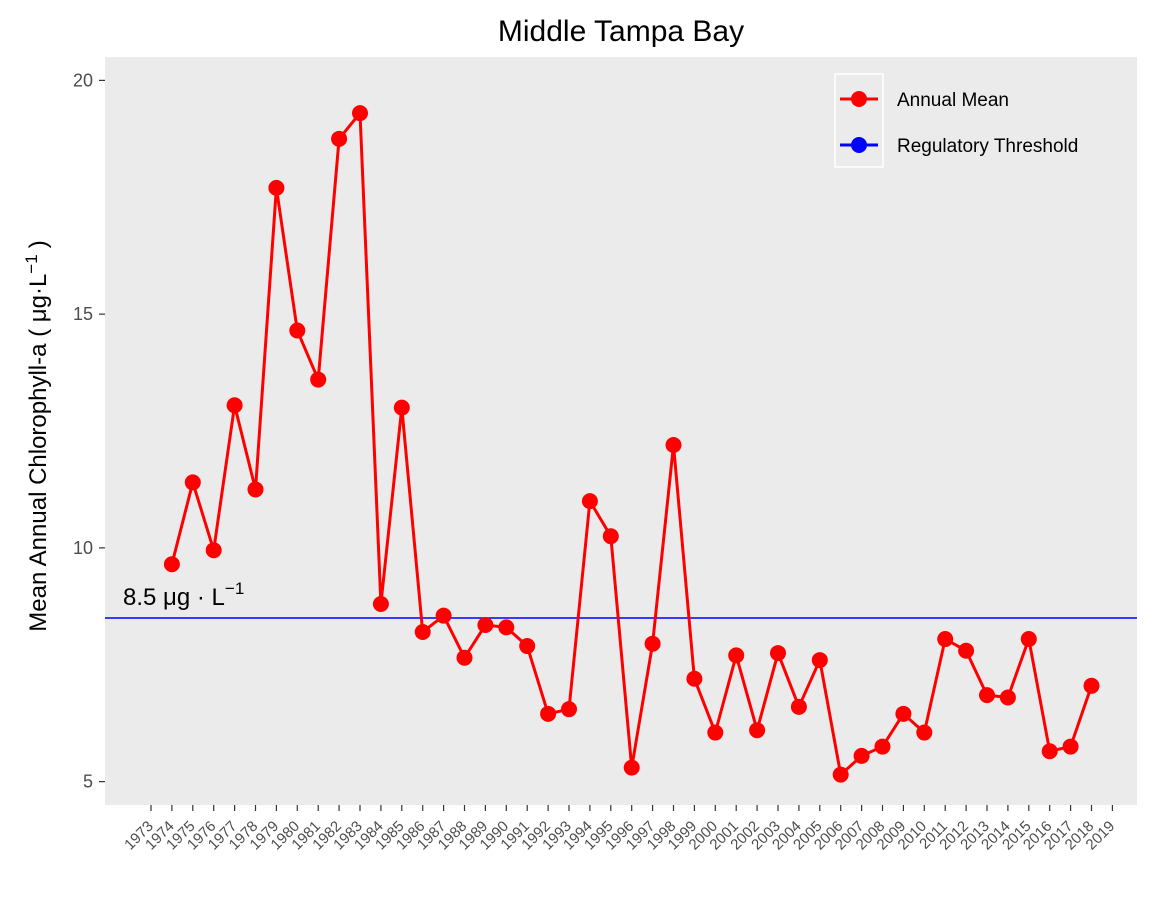  Describe the element at coordinates (945, 639) in the screenshot. I see `annual-mean-point-2011` at that location.